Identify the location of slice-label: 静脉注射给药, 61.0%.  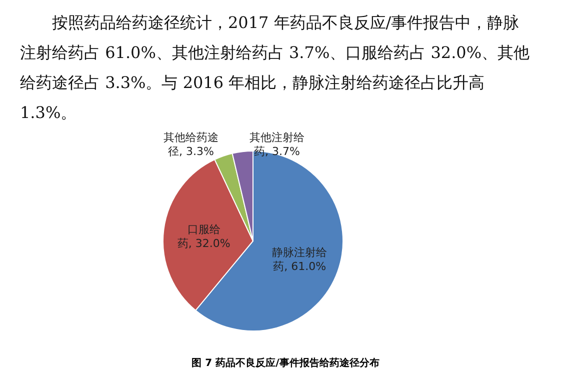
(300, 259).